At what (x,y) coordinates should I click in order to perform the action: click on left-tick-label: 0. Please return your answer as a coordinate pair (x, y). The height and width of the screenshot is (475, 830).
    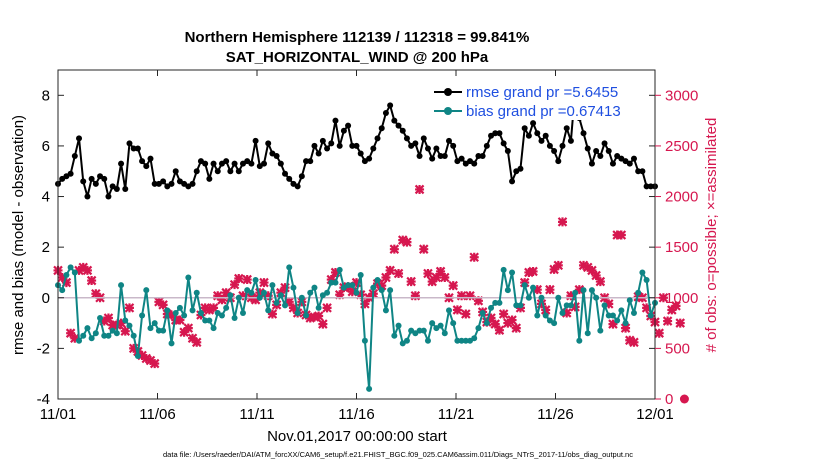
    Looking at the image, I should click on (46, 298).